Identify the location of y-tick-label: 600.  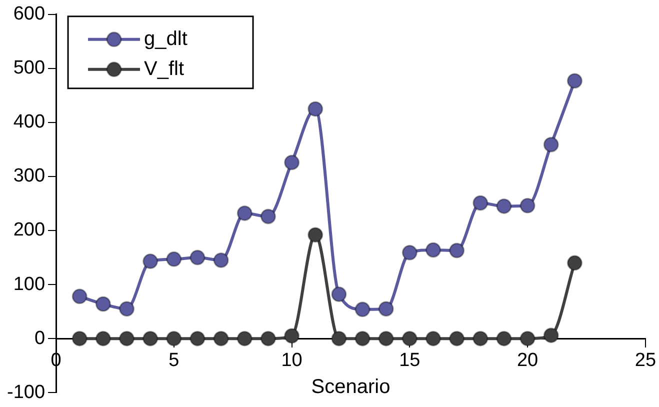
(29, 14).